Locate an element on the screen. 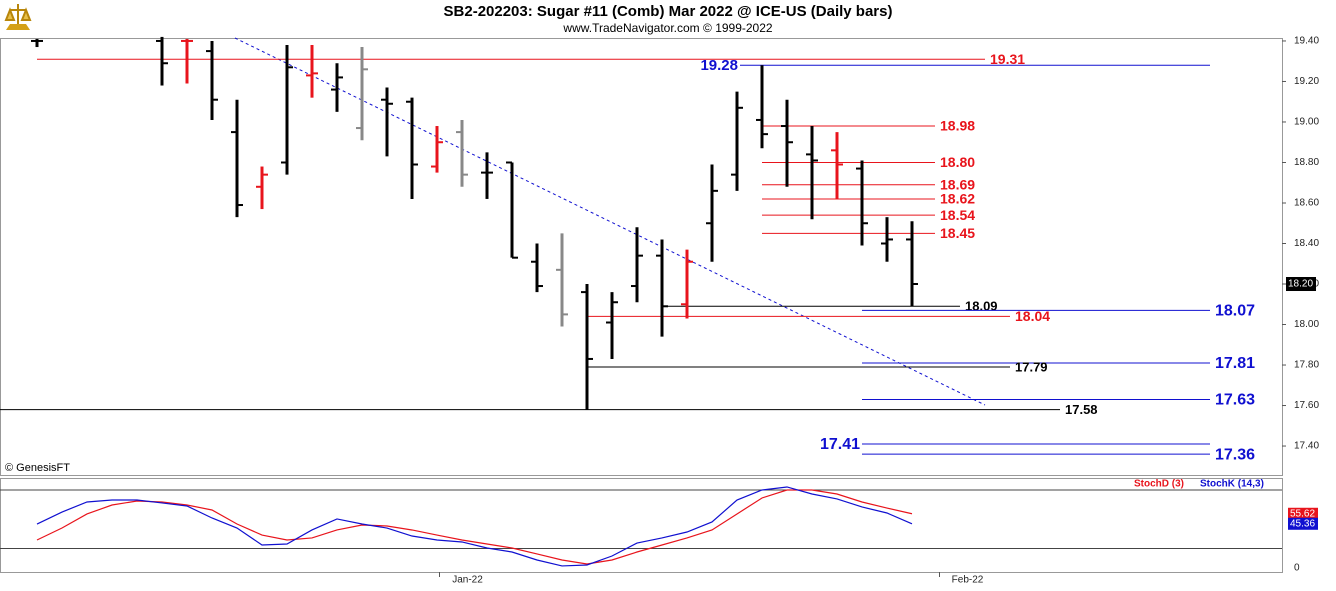  level-label: 18.45 is located at coordinates (957, 233).